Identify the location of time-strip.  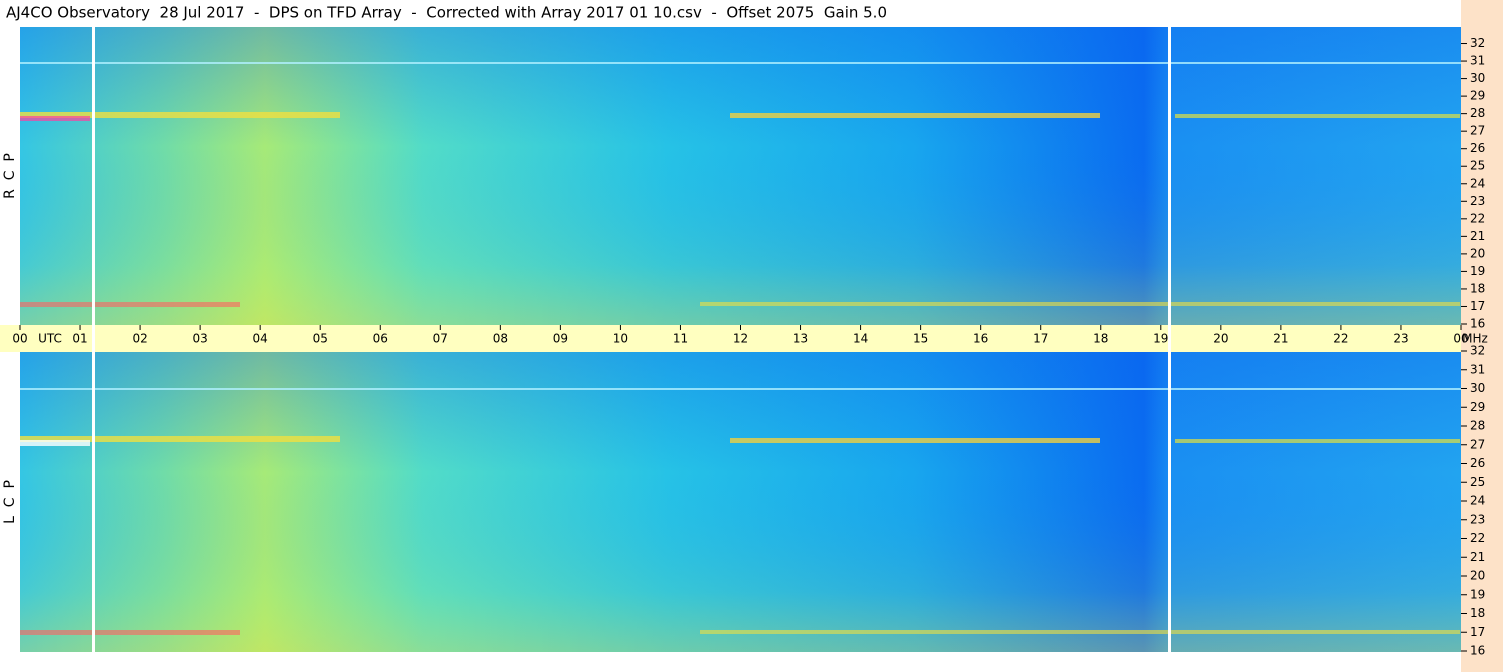
(730, 338).